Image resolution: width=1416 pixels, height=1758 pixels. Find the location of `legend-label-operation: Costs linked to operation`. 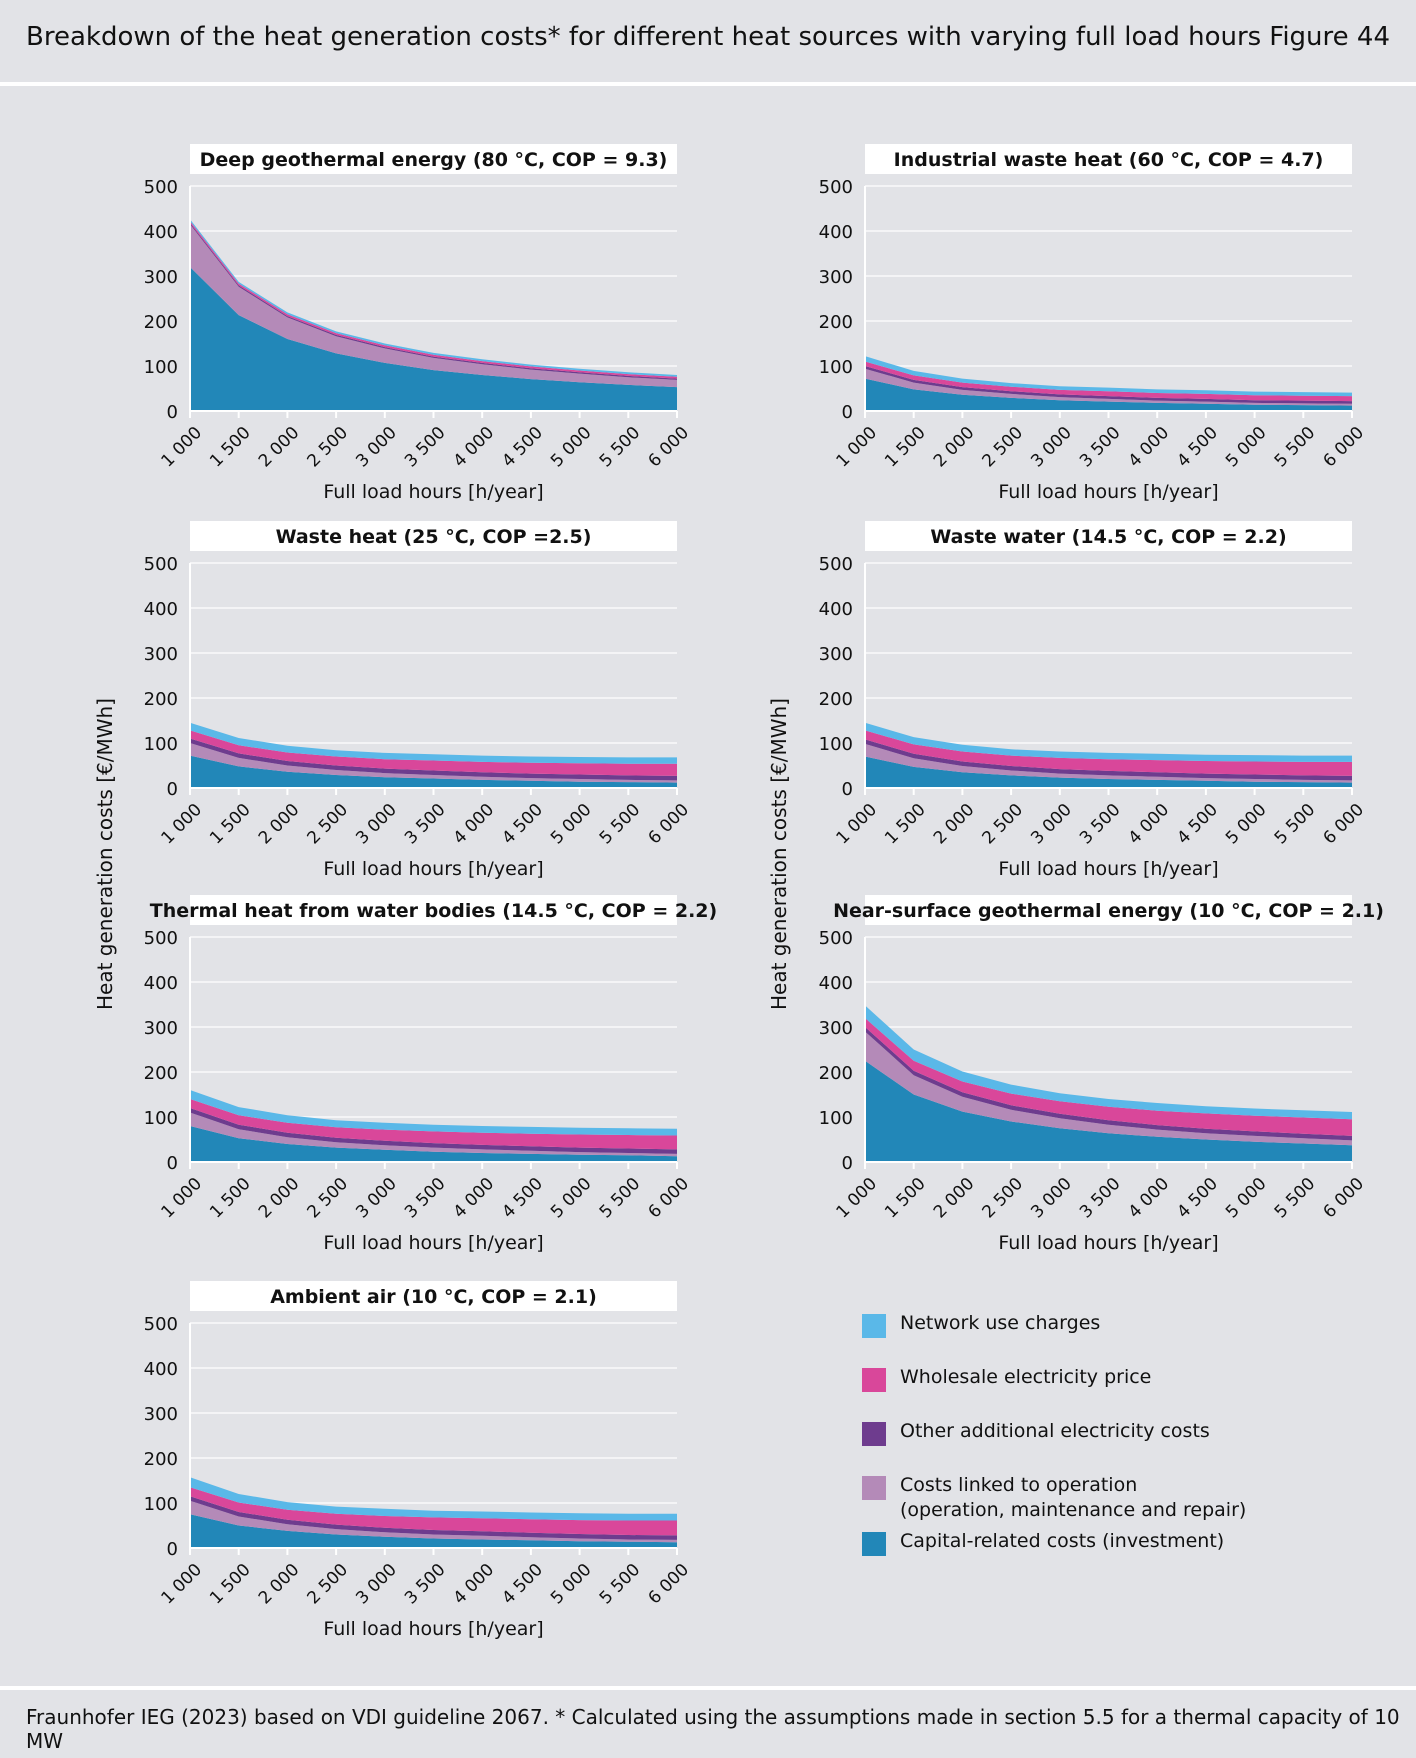

legend-label-operation: Costs linked to operation is located at coordinates (1019, 1485).